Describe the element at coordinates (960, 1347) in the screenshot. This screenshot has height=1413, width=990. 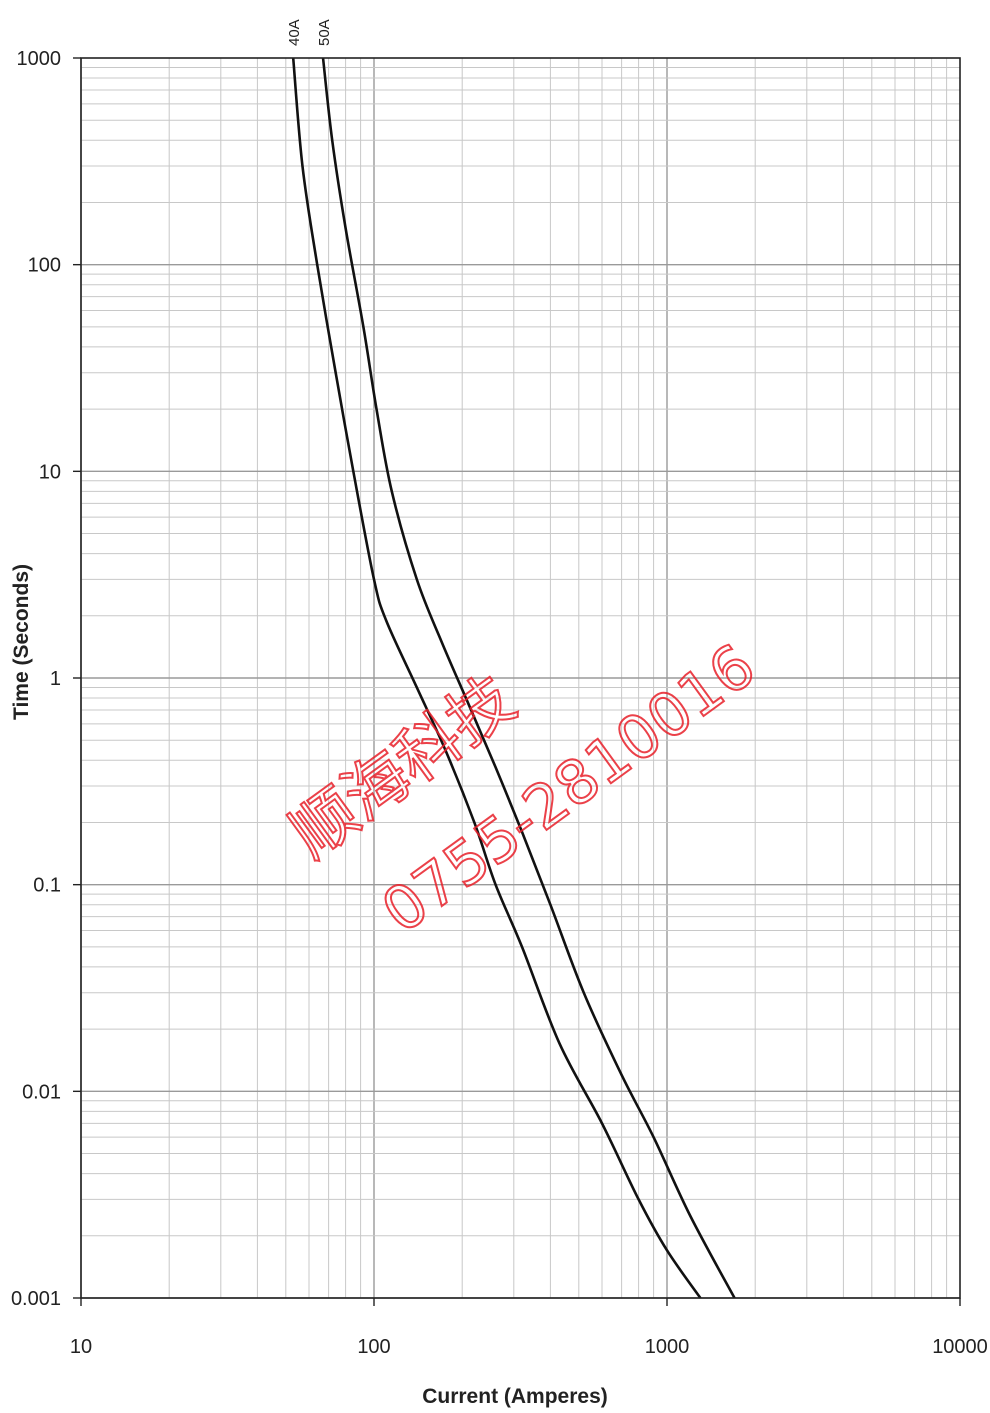
I see `x-tick-label: 10000` at that location.